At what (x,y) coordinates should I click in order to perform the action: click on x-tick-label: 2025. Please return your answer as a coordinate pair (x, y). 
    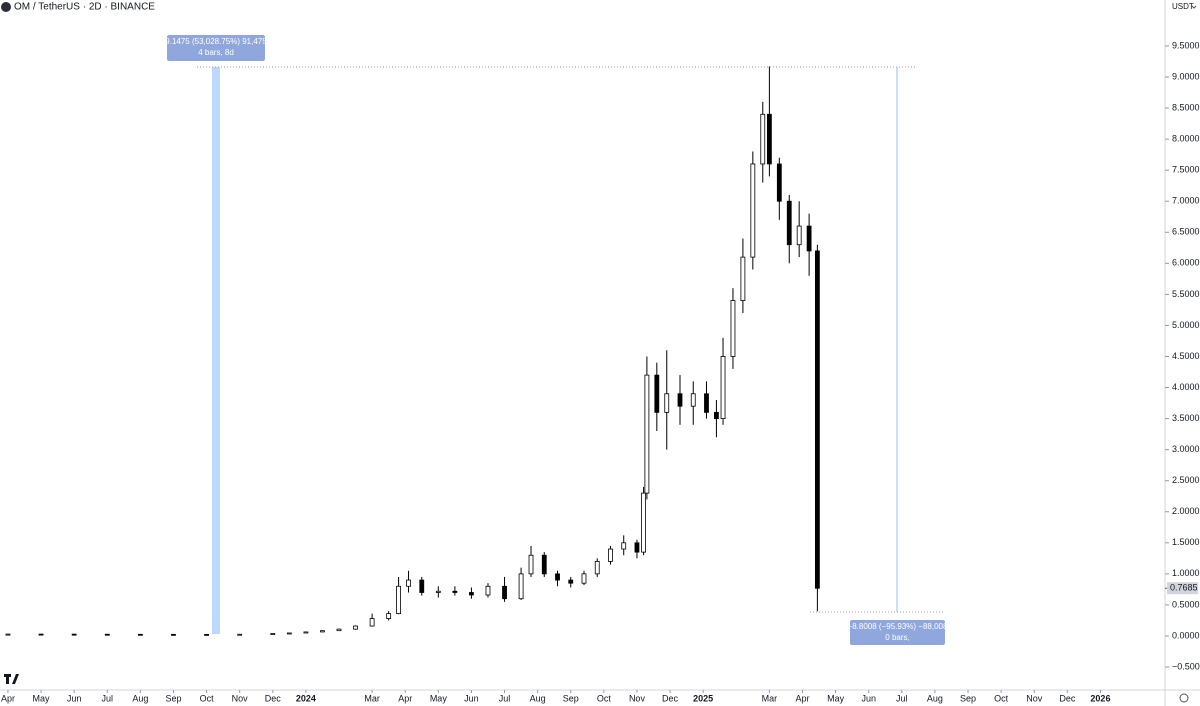
    Looking at the image, I should click on (703, 698).